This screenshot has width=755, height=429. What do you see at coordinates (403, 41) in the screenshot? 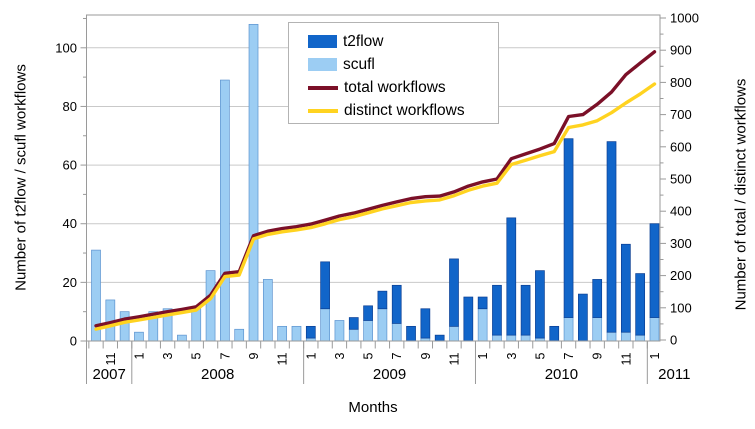
I see `legend-item-t2flow: t2flow` at bounding box center [403, 41].